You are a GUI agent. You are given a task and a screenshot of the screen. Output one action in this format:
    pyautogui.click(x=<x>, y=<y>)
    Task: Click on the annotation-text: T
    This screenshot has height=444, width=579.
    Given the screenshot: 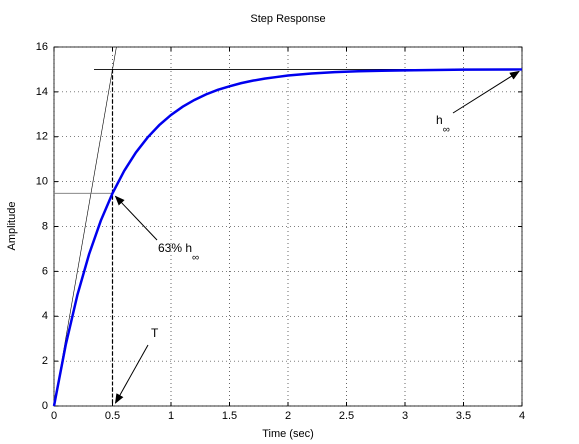 What is the action you would take?
    pyautogui.click(x=155, y=333)
    